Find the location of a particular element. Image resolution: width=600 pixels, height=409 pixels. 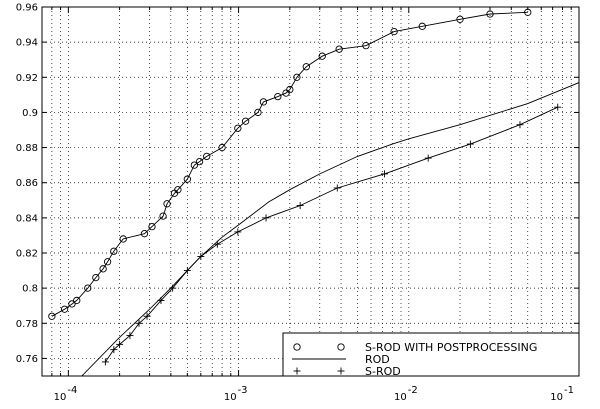

x-tick-label-exponent: -1 is located at coordinates (569, 390).